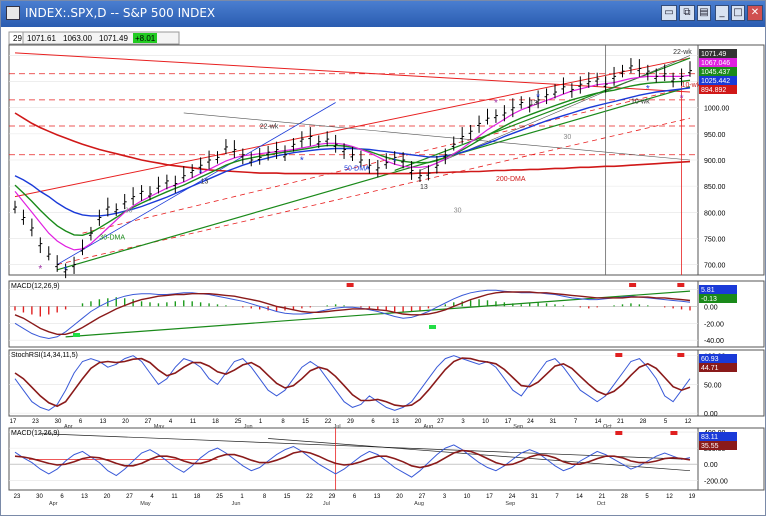  What do you see at coordinates (174, 497) in the screenshot?
I see `x-tick-label-bottom: 11` at bounding box center [174, 497].